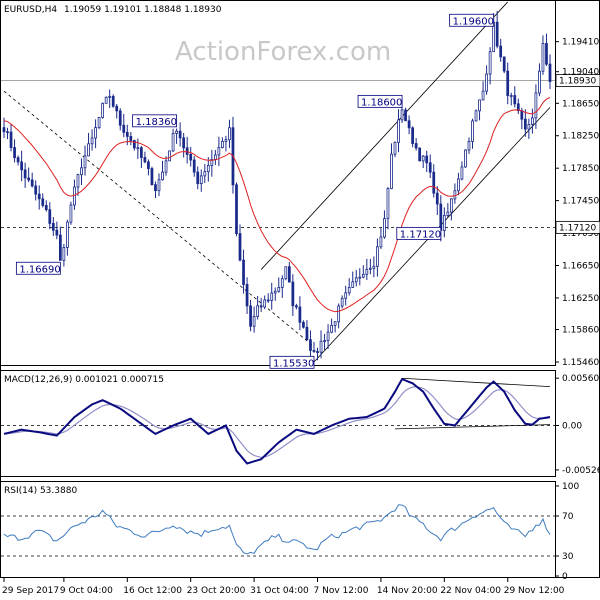 This screenshot has height=600, width=600. I want to click on x-tick-label: 29 Sep 2017, so click(30, 591).